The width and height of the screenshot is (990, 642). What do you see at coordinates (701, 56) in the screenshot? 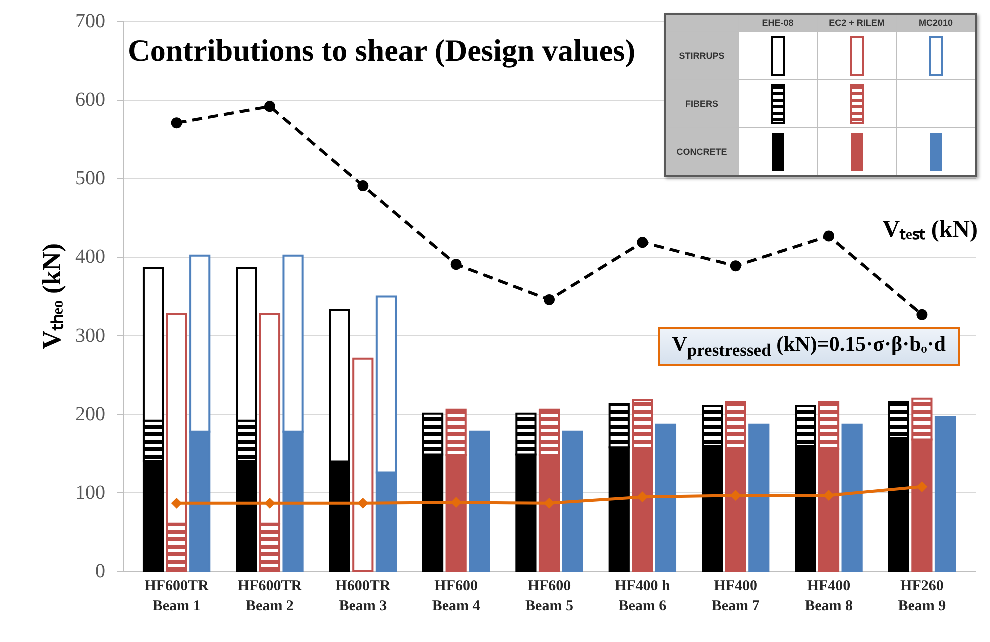
I see `annotation: STIRRUPS` at bounding box center [701, 56].